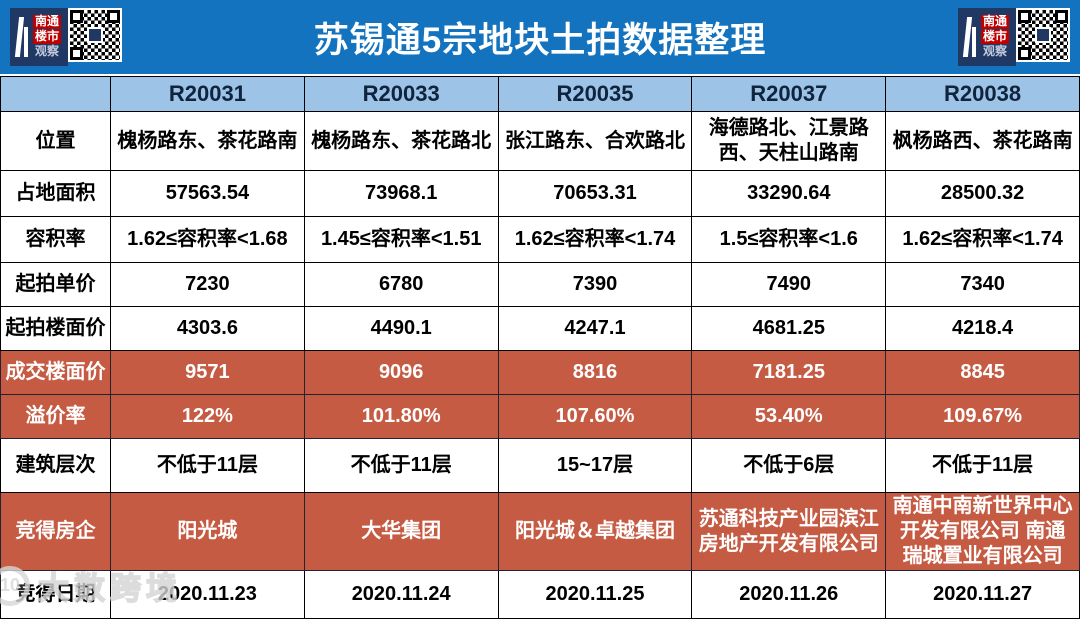 The width and height of the screenshot is (1080, 619). I want to click on row-label: 成交楼面价, so click(55, 372).